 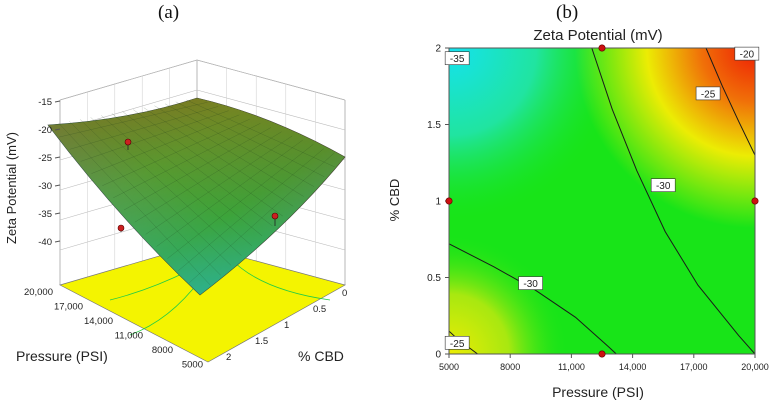 I want to click on contour-x-axis-label: Pressure (PSI), so click(x=598, y=392).